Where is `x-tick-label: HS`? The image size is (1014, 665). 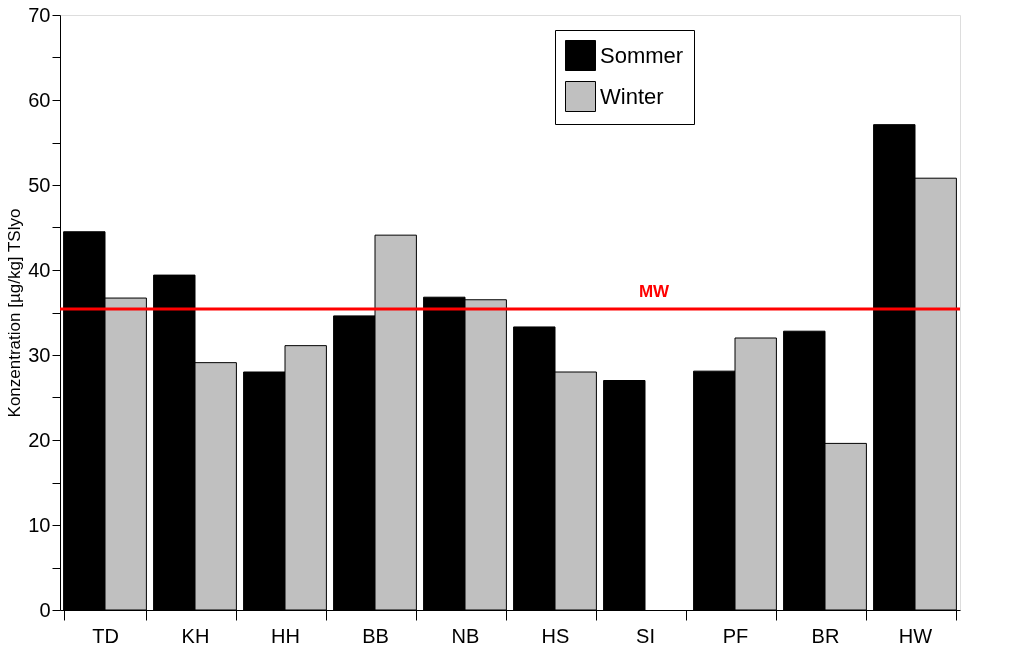
x-tick-label: HS is located at coordinates (555, 635).